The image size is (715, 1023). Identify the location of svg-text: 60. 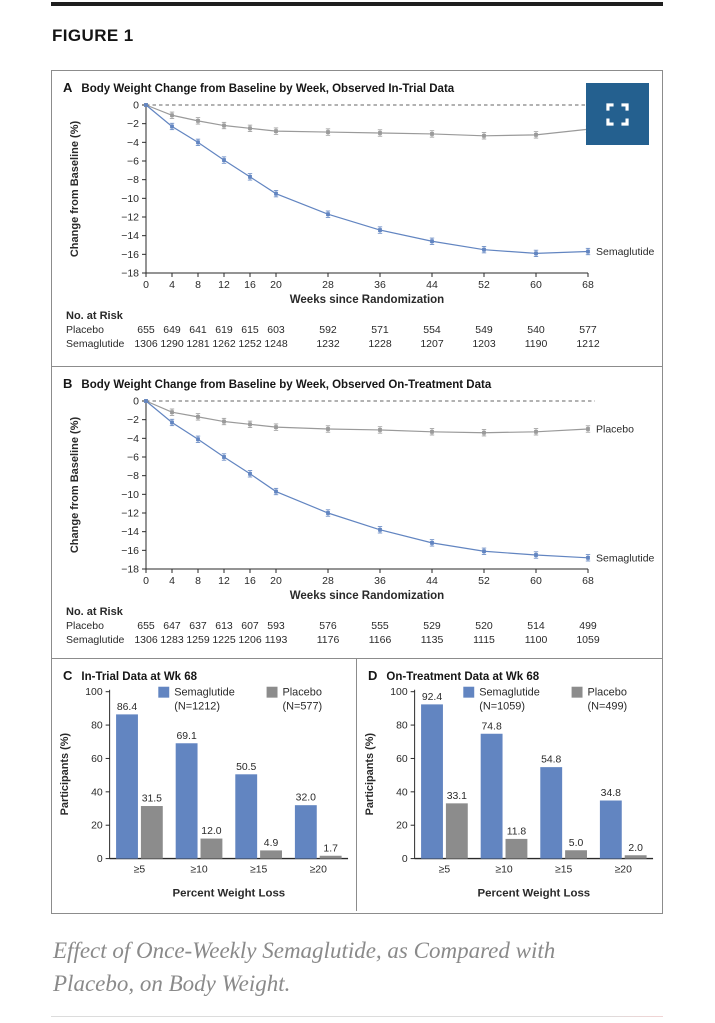
(536, 285).